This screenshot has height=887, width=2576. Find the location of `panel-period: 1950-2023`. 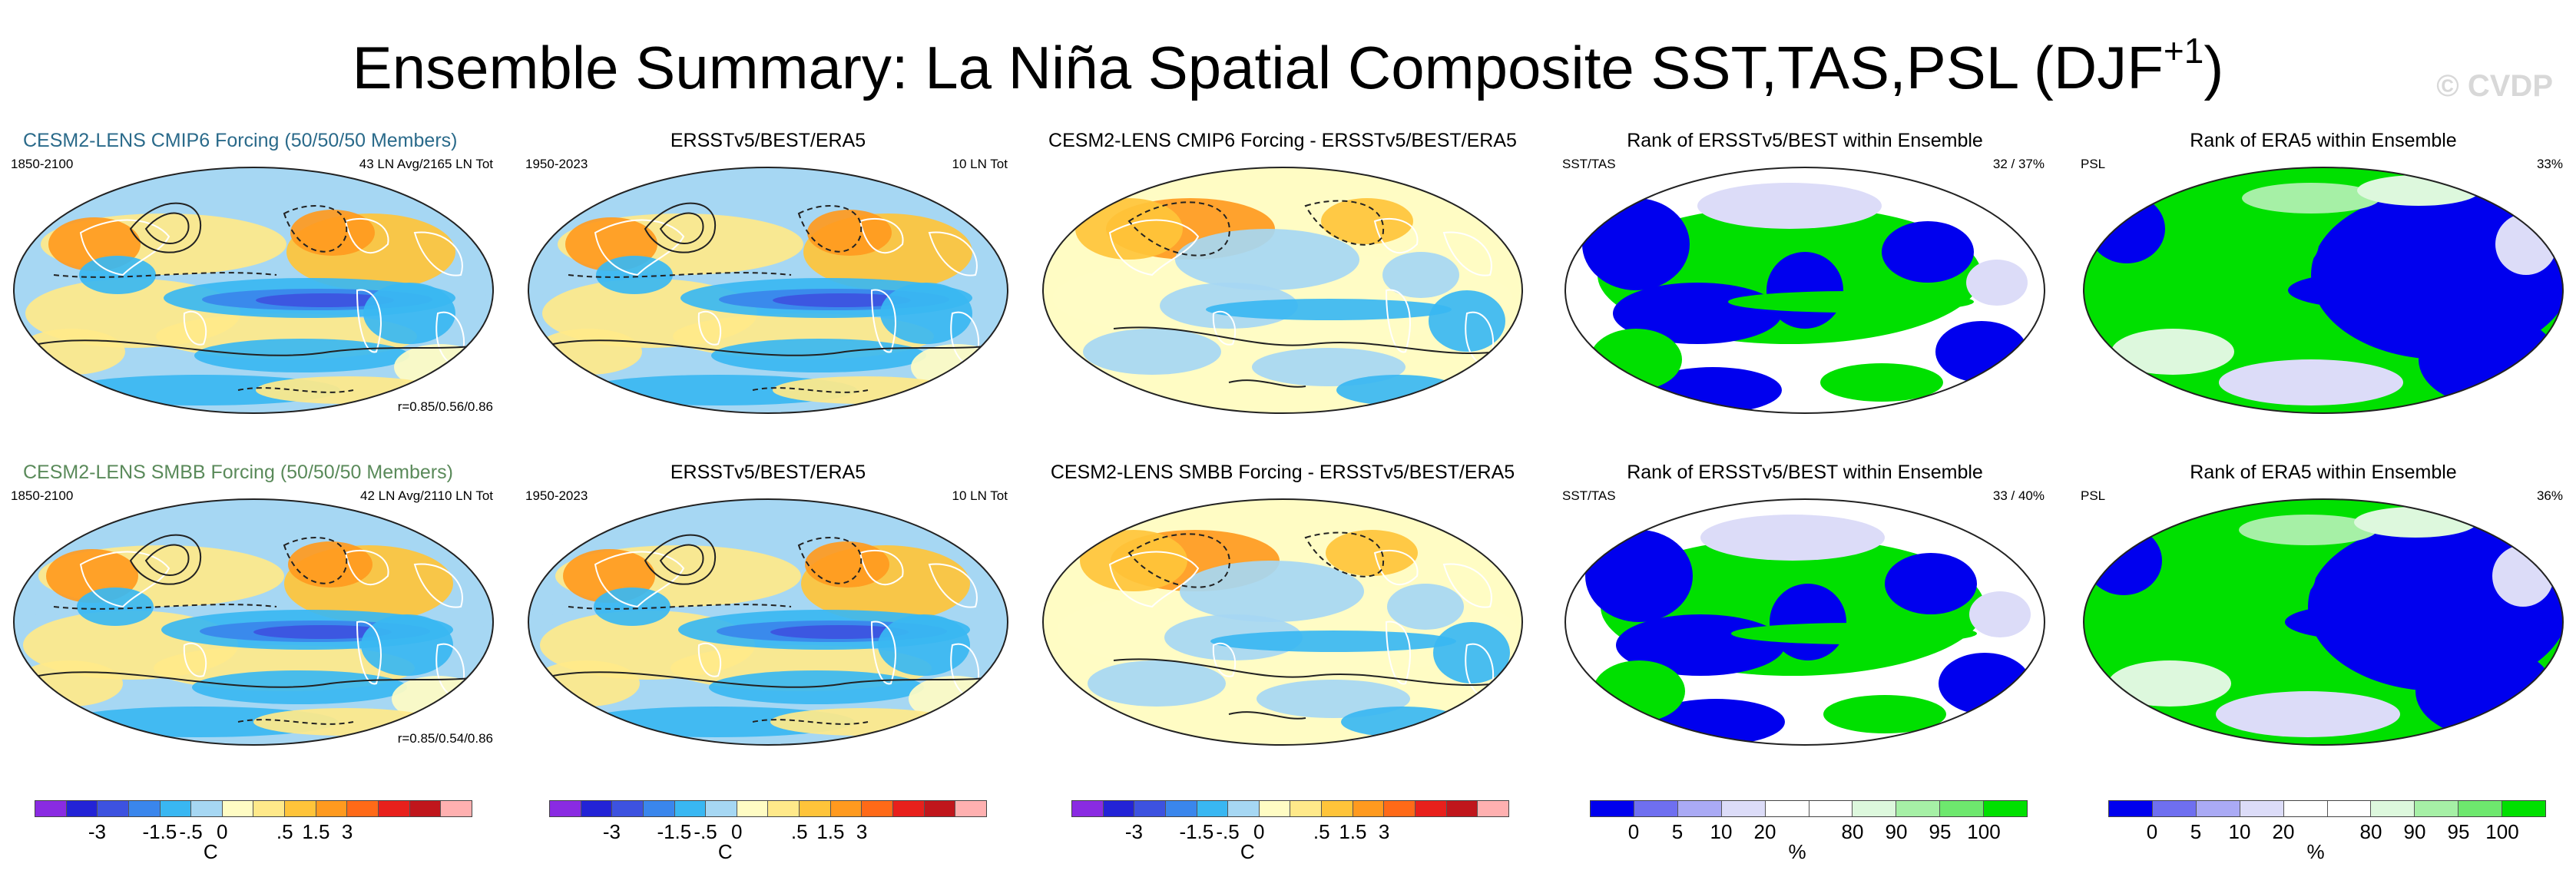

panel-period: 1950-2023 is located at coordinates (556, 164).